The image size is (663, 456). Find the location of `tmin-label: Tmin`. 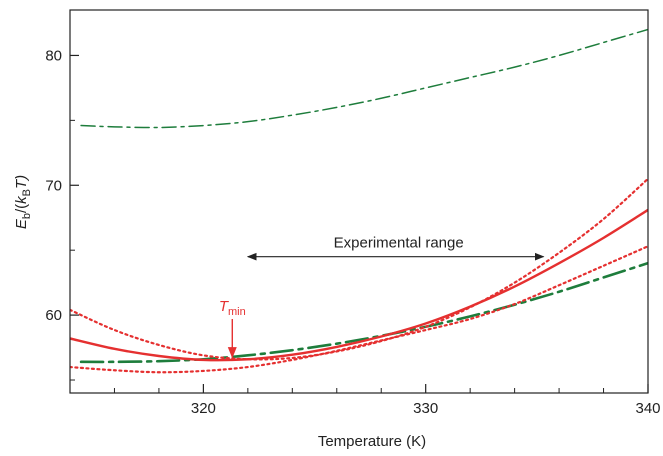

tmin-label: Tmin is located at coordinates (232, 308).